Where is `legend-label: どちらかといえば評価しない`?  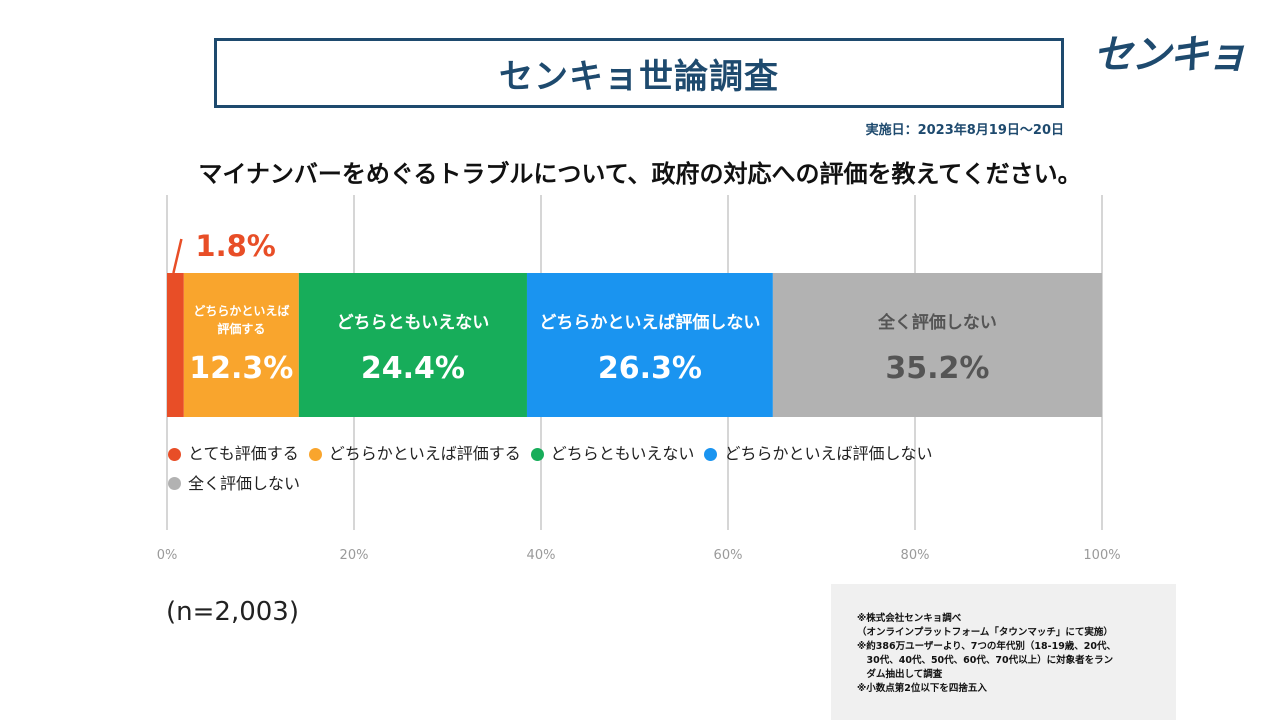 legend-label: どちらかといえば評価しない is located at coordinates (828, 453).